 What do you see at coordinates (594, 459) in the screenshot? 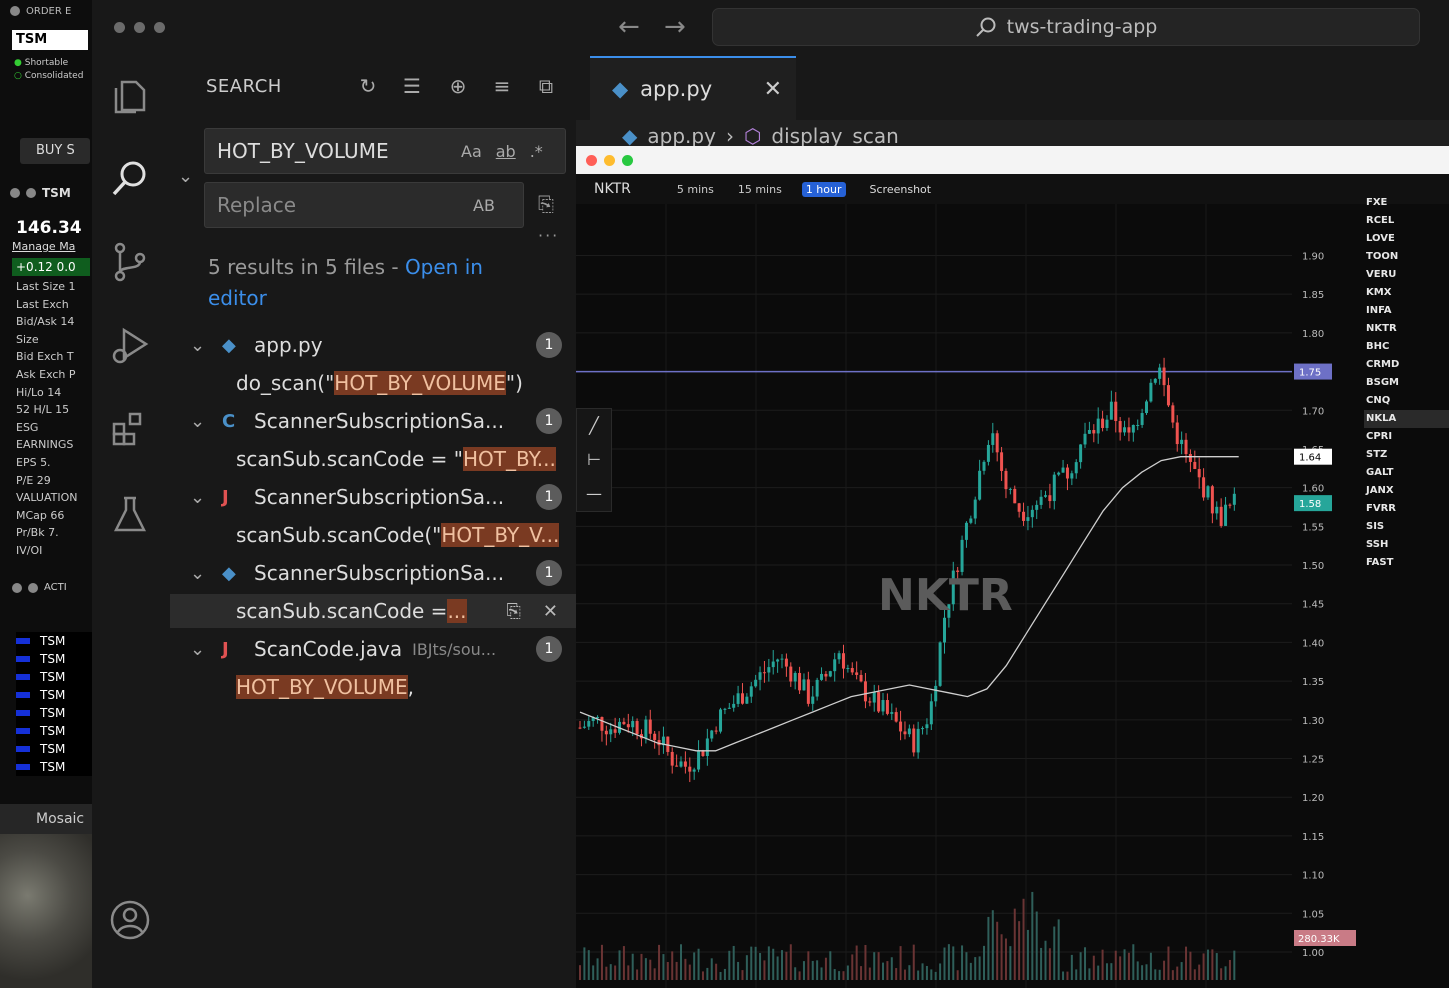
I see `horizontal-ray-tool-icon: ⊢` at bounding box center [594, 459].